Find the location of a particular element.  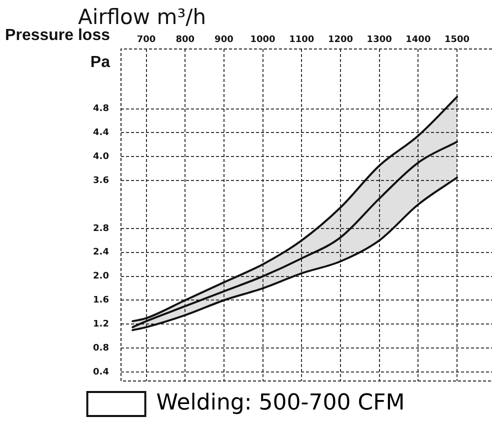

y-tick-label: 1.6 is located at coordinates (101, 301).